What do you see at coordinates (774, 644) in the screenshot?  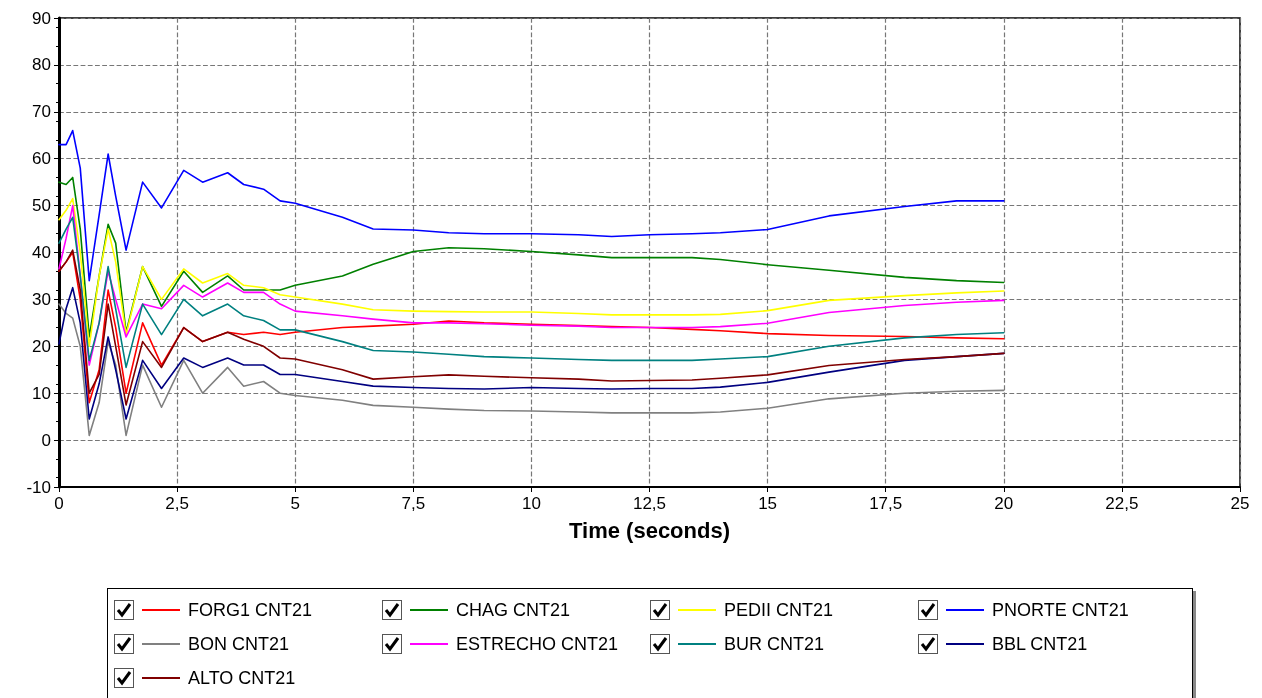 I see `legend-label: BUR CNT21` at bounding box center [774, 644].